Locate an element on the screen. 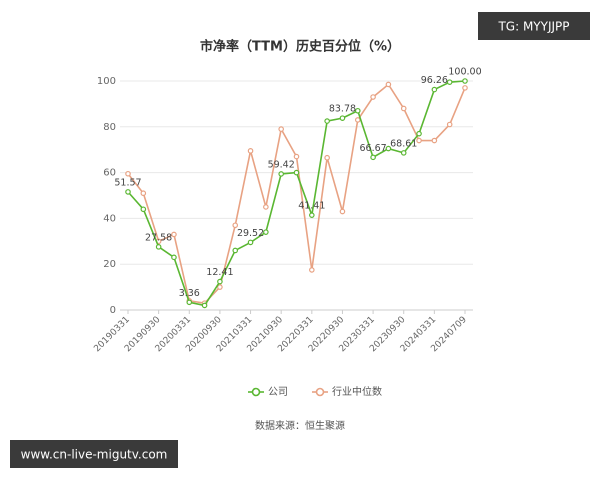  y-tick-label: 100 is located at coordinates (106, 81).